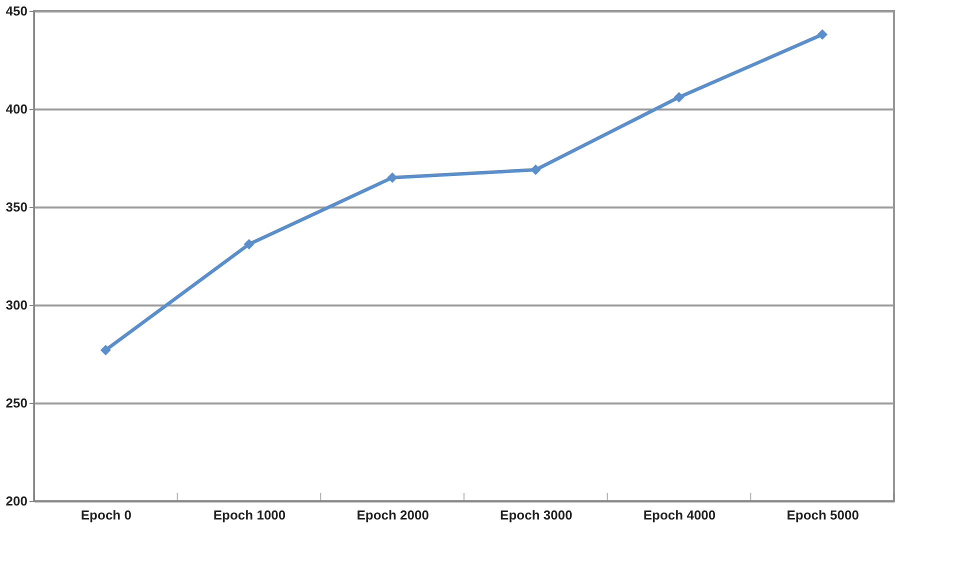  I want to click on x-tick-label: Epoch 4000, so click(679, 515).